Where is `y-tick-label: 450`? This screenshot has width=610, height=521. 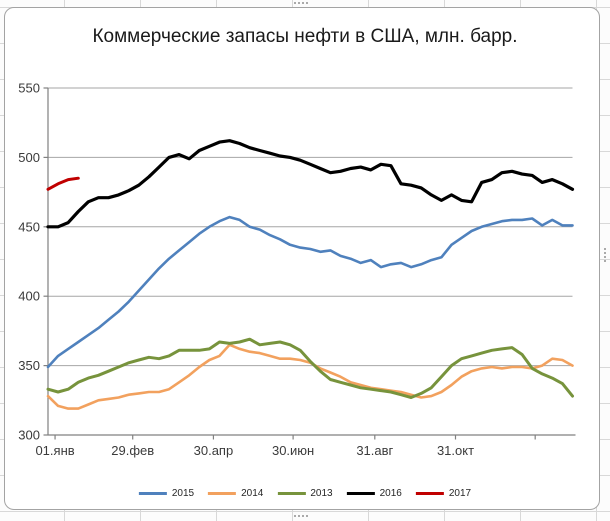
y-tick-label: 450 is located at coordinates (29, 226).